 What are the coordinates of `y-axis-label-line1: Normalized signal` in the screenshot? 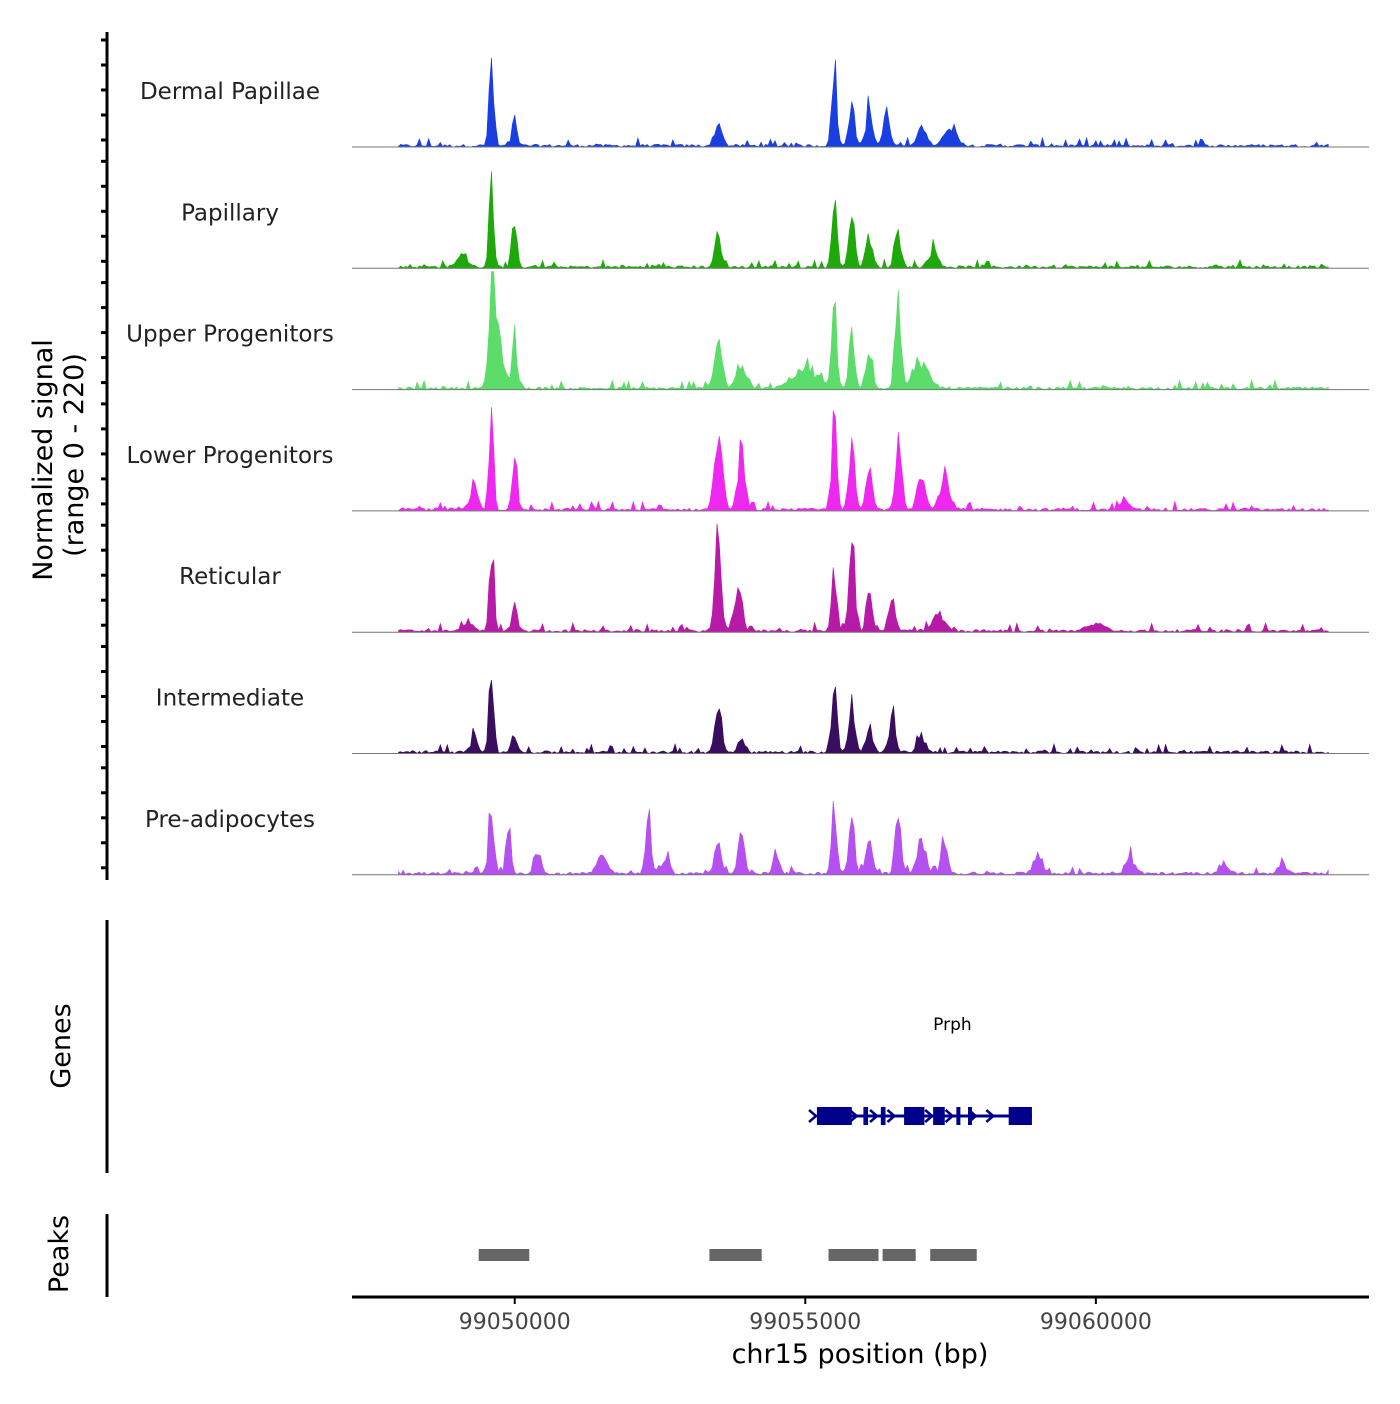 It's located at (43, 460).